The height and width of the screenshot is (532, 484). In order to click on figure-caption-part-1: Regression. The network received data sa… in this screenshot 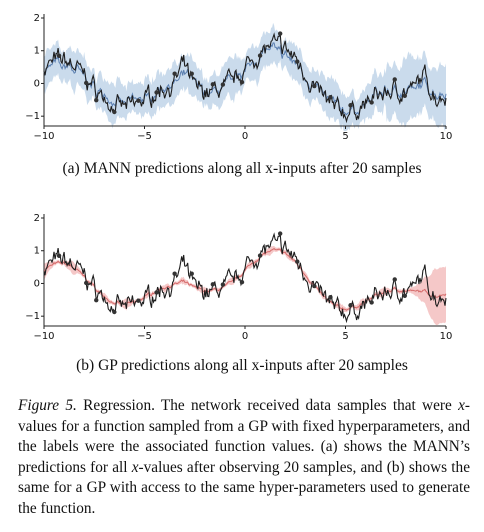, I will do `click(267, 405)`.